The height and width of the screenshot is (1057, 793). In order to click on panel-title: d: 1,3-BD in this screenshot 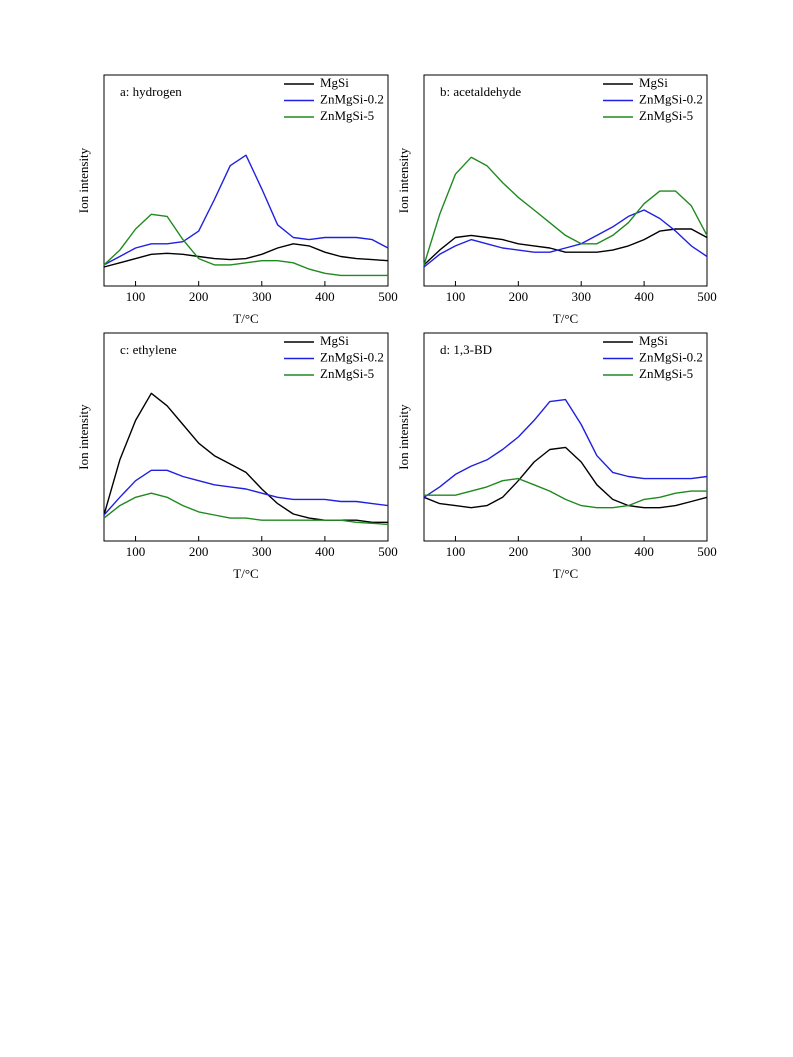, I will do `click(466, 349)`.